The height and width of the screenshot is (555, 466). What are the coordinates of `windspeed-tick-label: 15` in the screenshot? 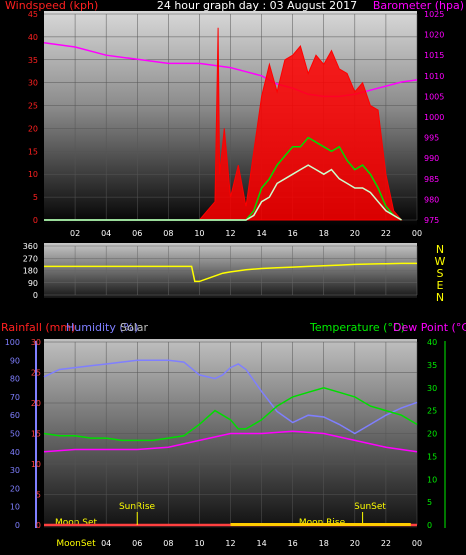 It's located at (33, 151).